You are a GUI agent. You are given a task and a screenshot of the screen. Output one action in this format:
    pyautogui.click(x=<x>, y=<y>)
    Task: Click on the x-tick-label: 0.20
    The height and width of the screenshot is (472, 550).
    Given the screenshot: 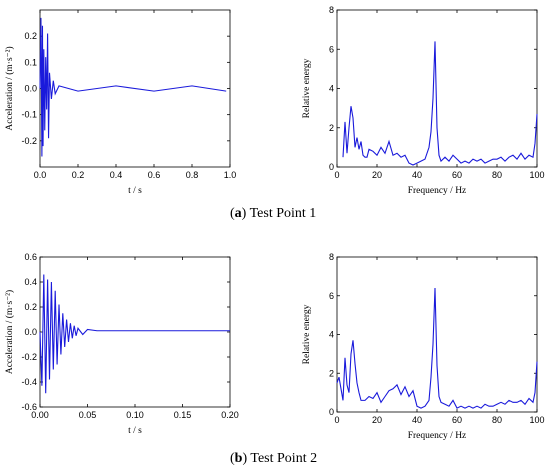 What is the action you would take?
    pyautogui.click(x=230, y=415)
    